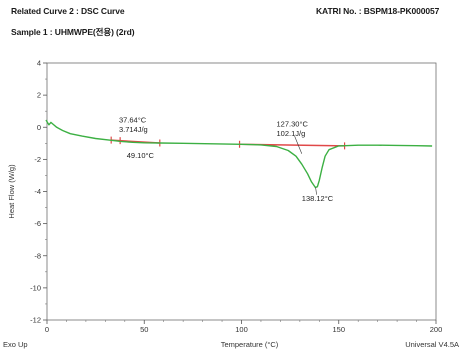 This screenshot has width=462, height=353. I want to click on y-tick-label: -10, so click(35, 287).